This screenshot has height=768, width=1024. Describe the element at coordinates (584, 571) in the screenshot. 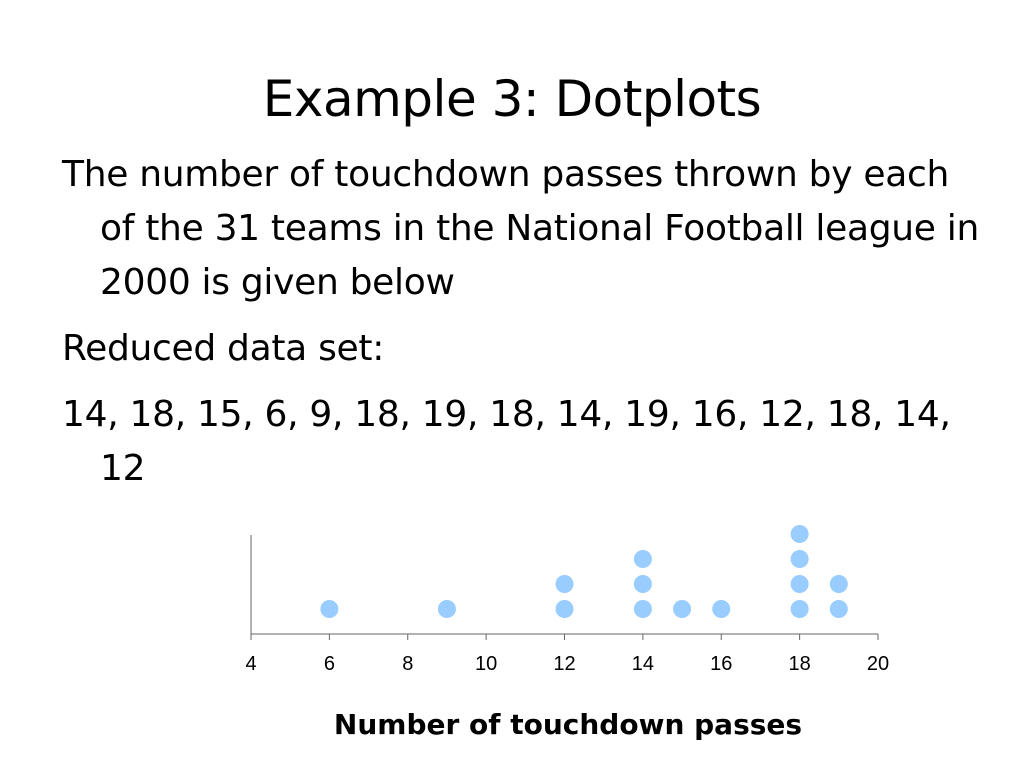

I see `dot-series` at that location.